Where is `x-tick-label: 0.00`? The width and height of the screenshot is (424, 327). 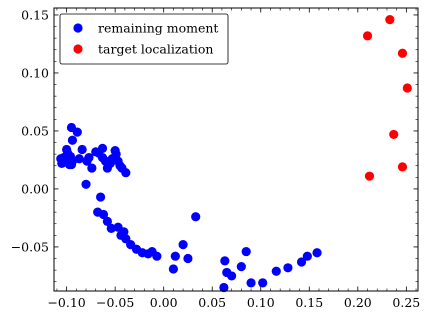
x-tick-label: 0.00 is located at coordinates (164, 302).